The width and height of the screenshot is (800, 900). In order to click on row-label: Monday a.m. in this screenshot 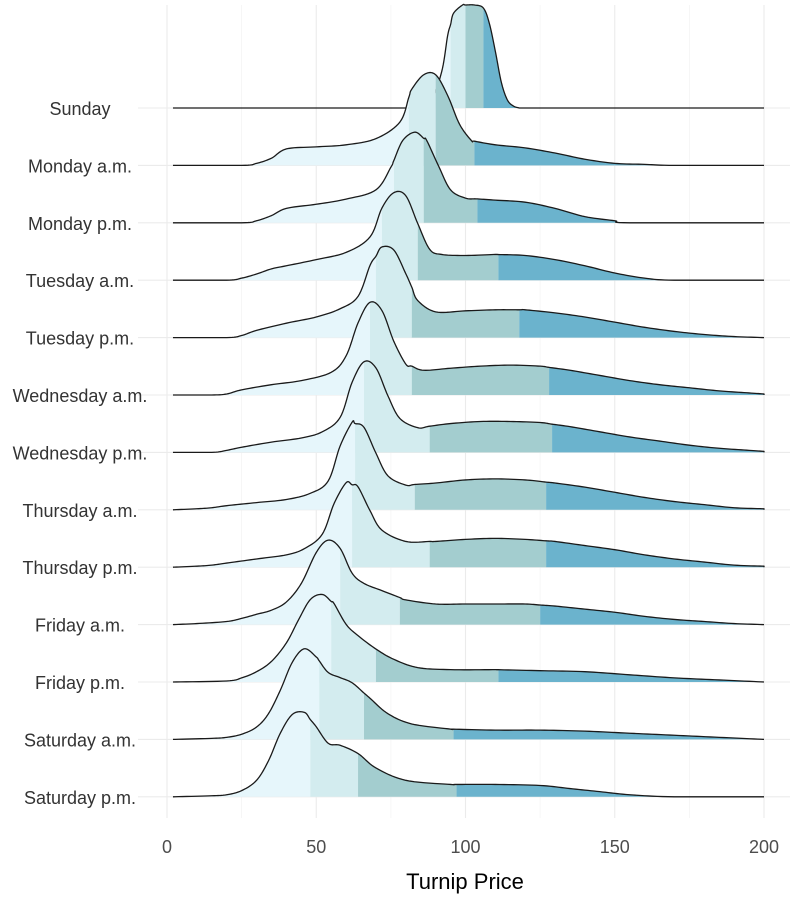, I will do `click(80, 166)`.